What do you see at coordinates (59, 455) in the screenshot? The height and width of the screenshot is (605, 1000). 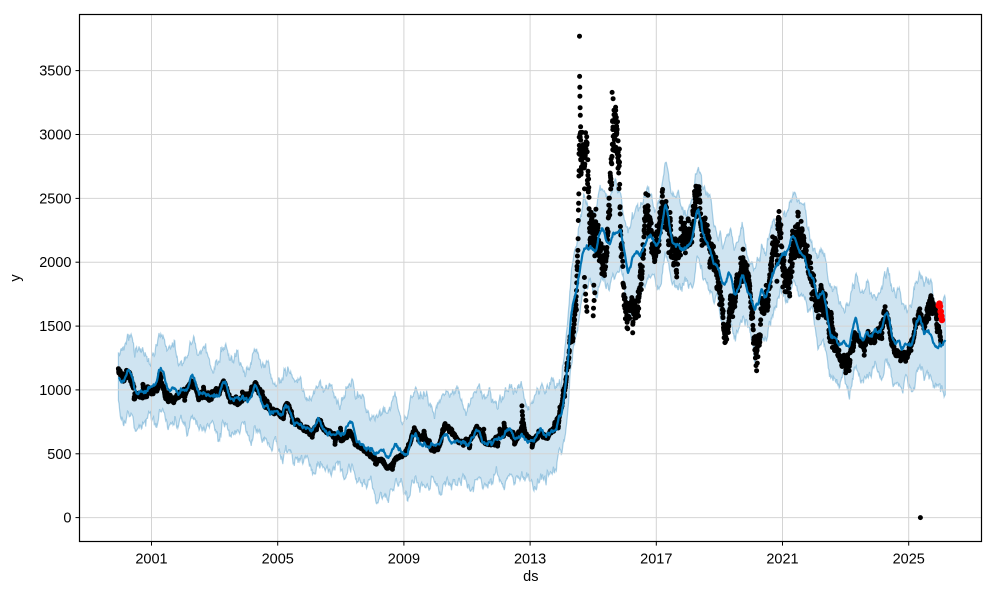 I see `svg-text: 500` at bounding box center [59, 455].